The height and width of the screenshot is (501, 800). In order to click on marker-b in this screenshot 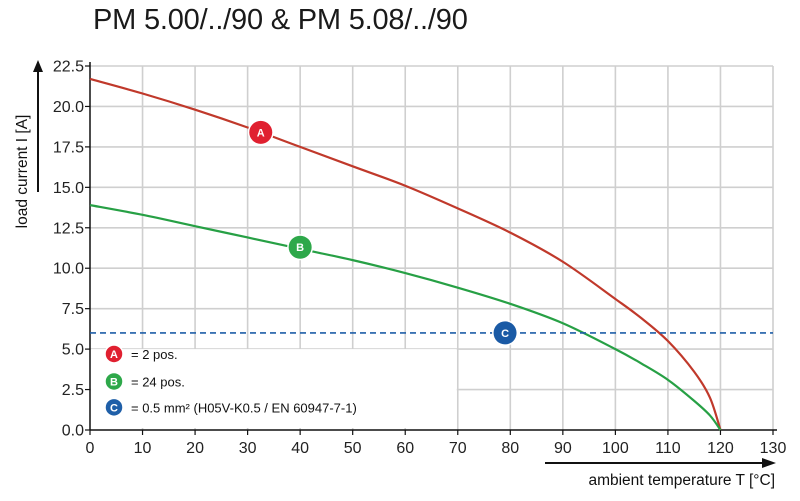, I will do `click(300, 247)`.